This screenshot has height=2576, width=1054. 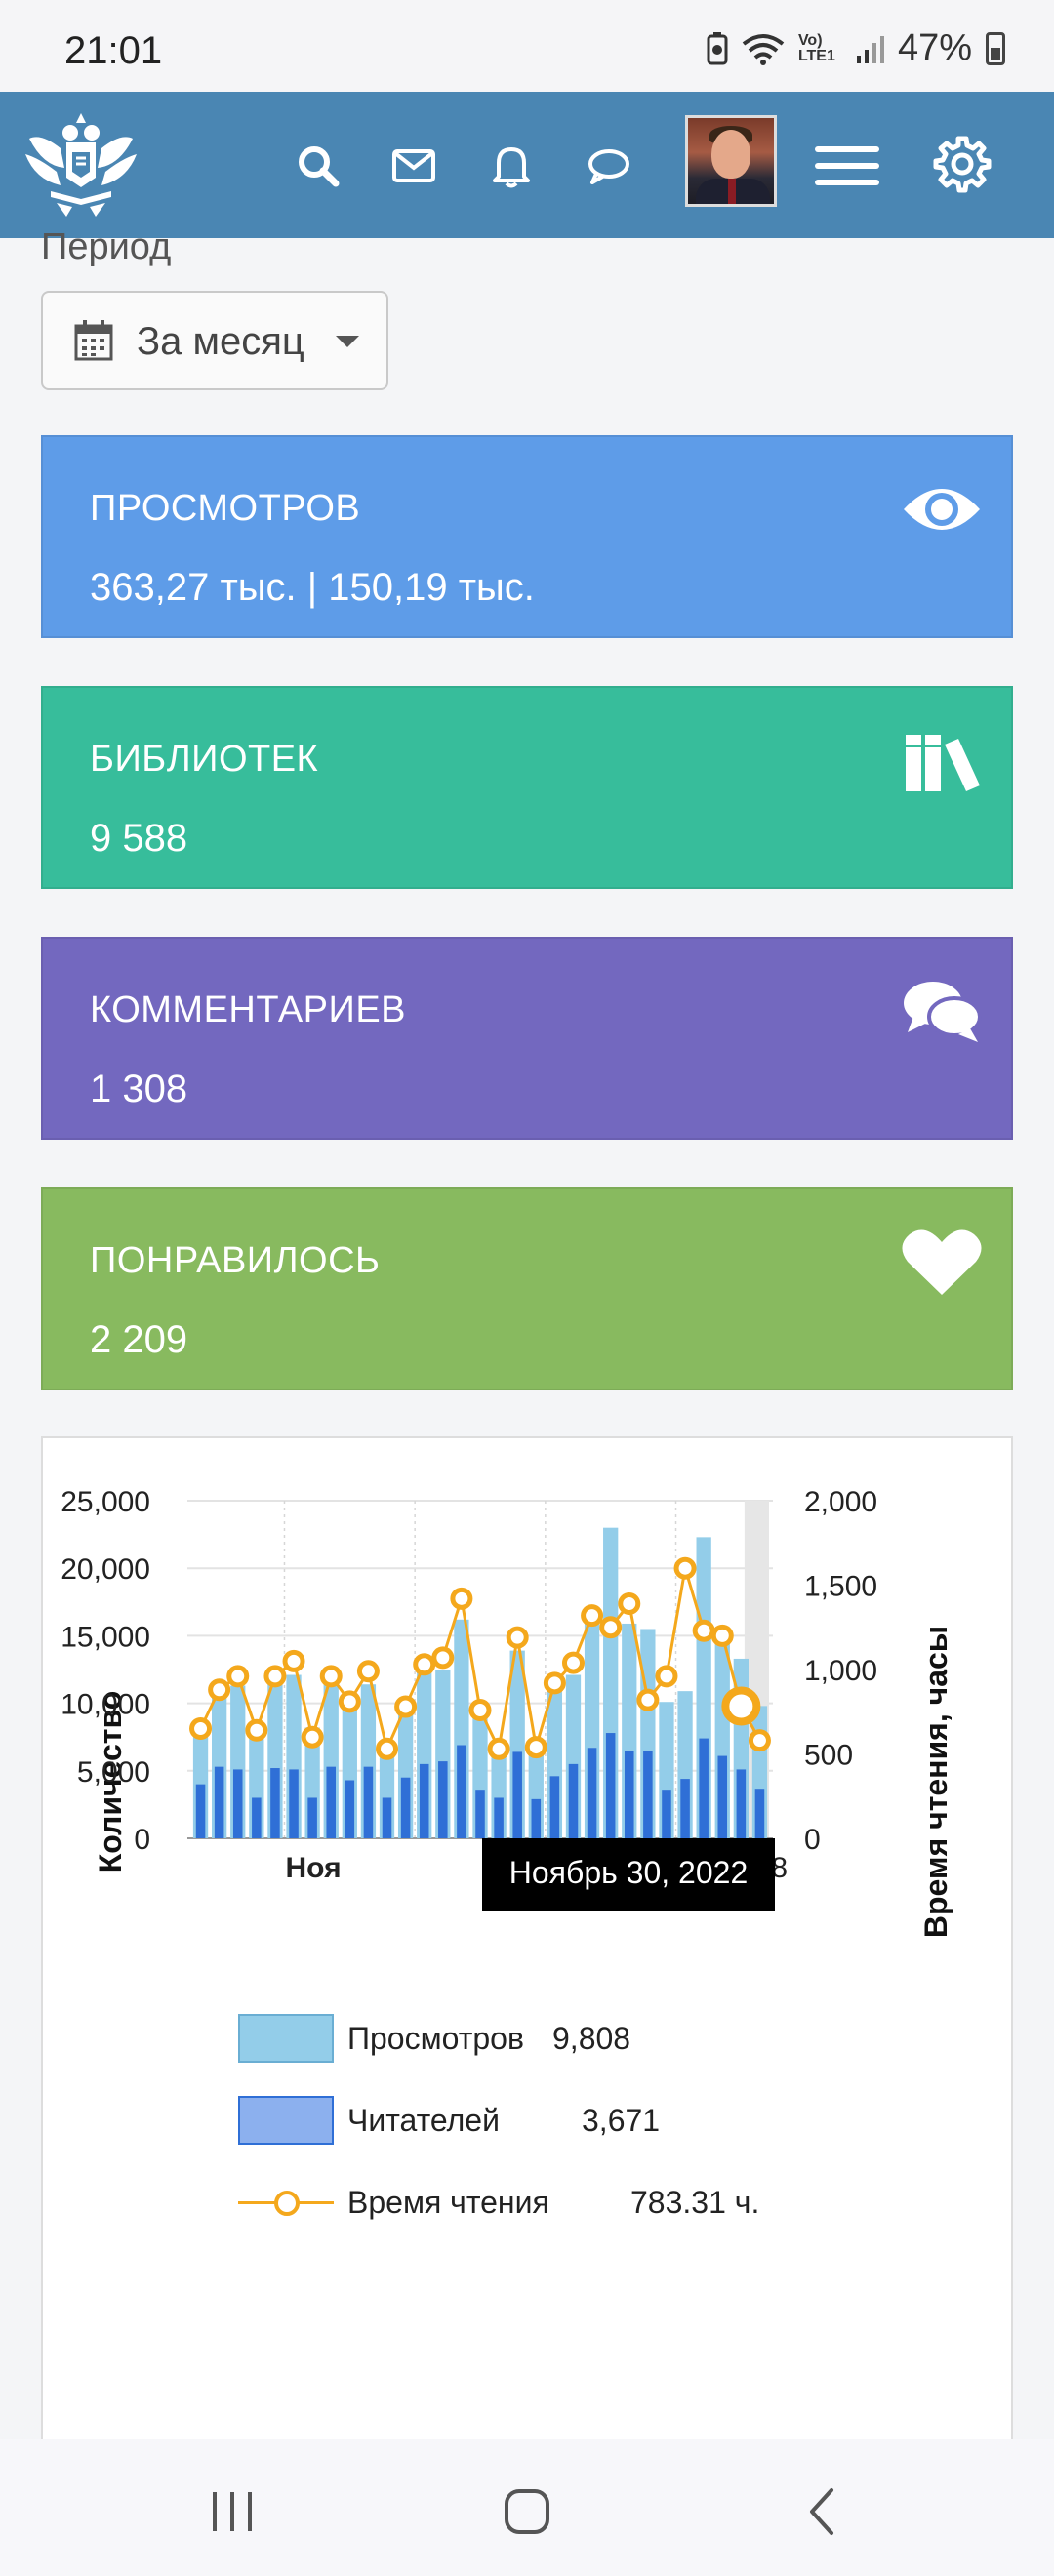 What do you see at coordinates (695, 2202) in the screenshot?
I see `legend-value: 783.31 ч.` at bounding box center [695, 2202].